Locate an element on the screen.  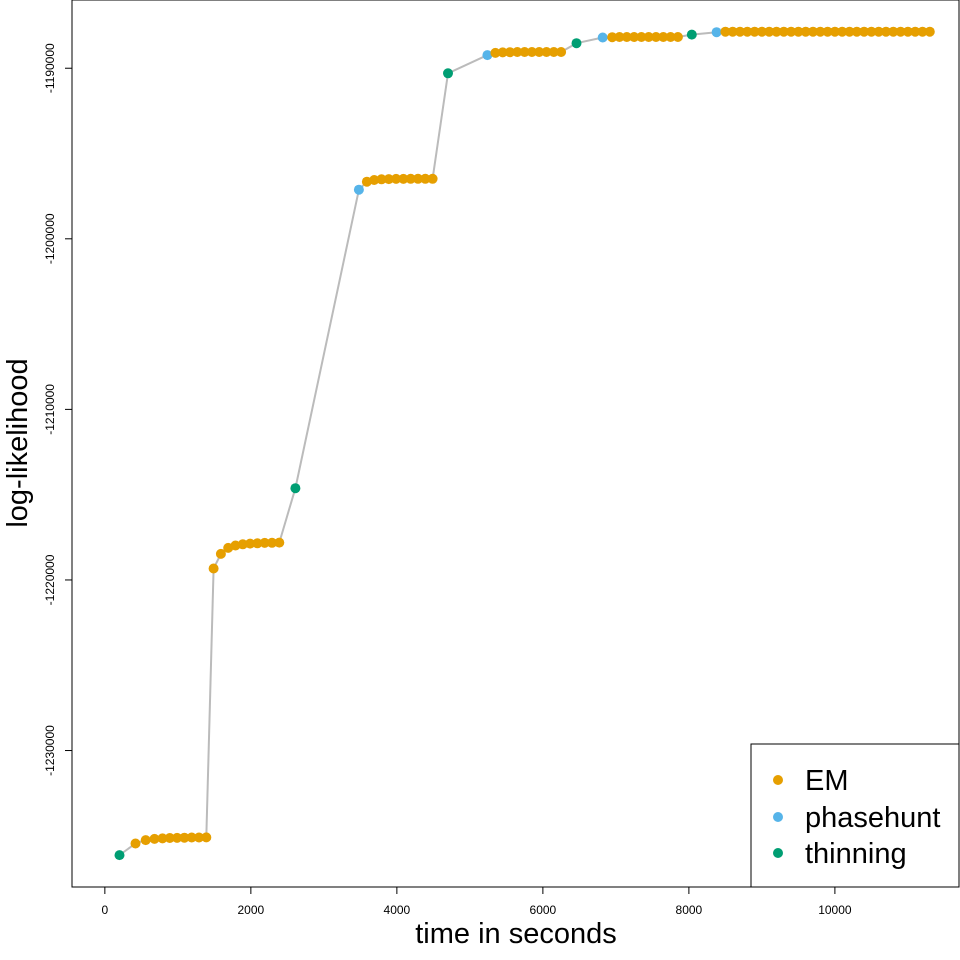
y-tick-label: -1220000 is located at coordinates (50, 579).